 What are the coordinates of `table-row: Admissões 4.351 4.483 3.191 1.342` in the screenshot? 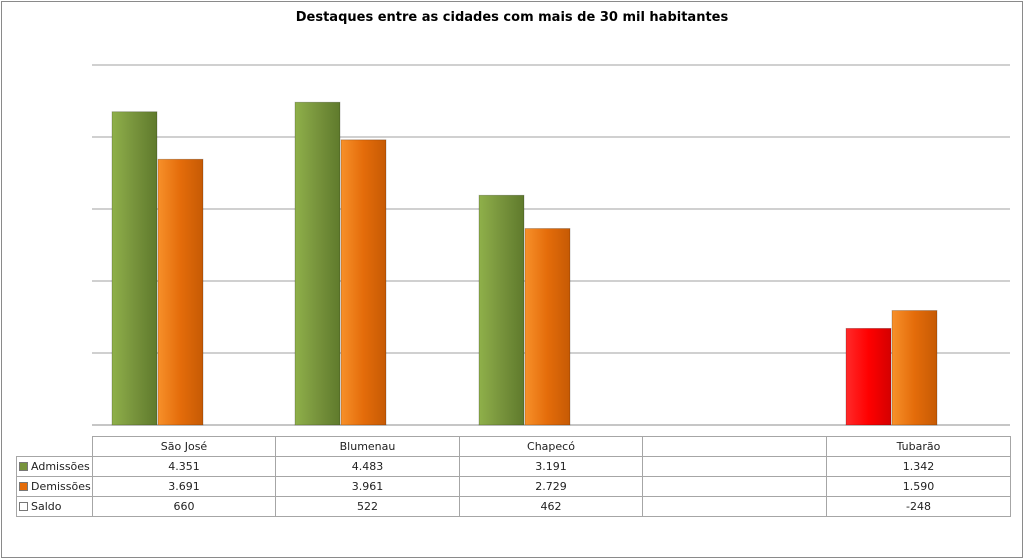 It's located at (513, 466).